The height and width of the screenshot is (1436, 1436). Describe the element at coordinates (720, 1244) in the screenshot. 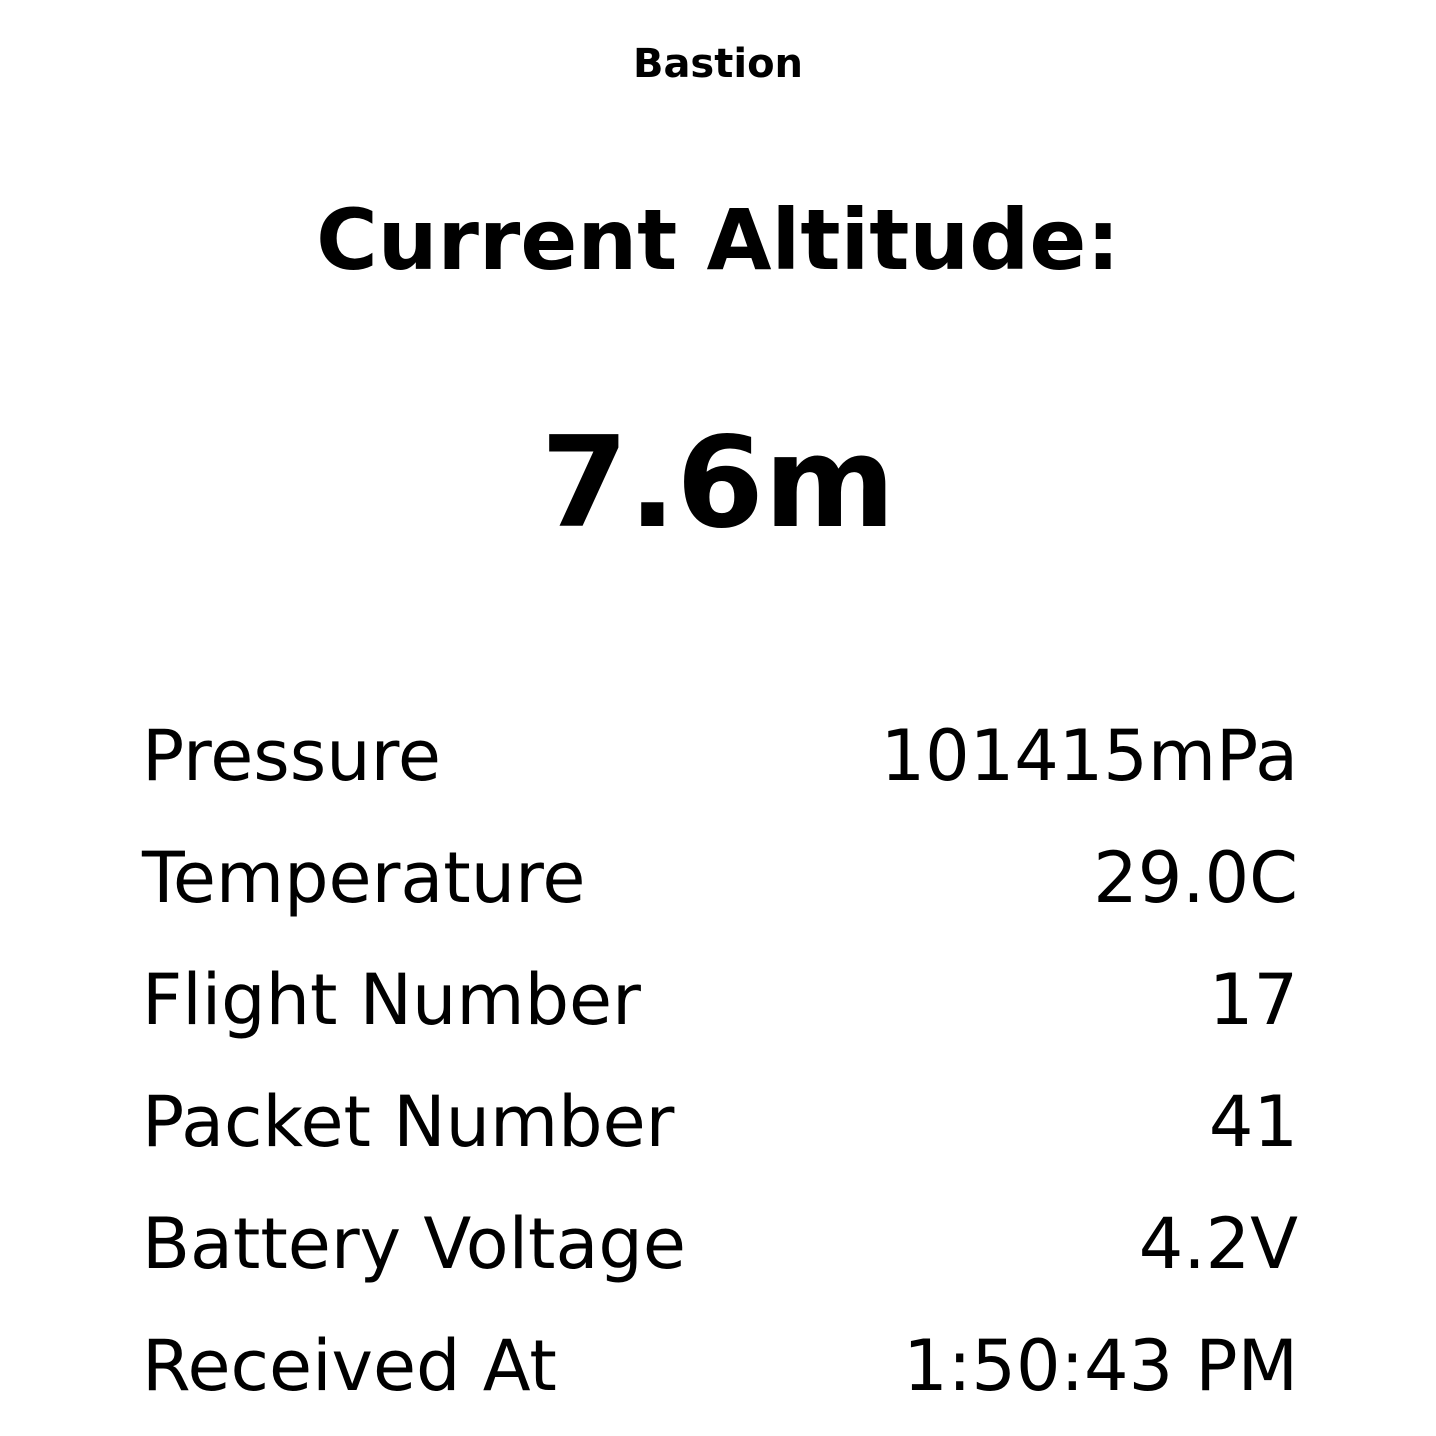

I see `reading-row-battery-voltage: Battery Voltage 4.2V` at that location.